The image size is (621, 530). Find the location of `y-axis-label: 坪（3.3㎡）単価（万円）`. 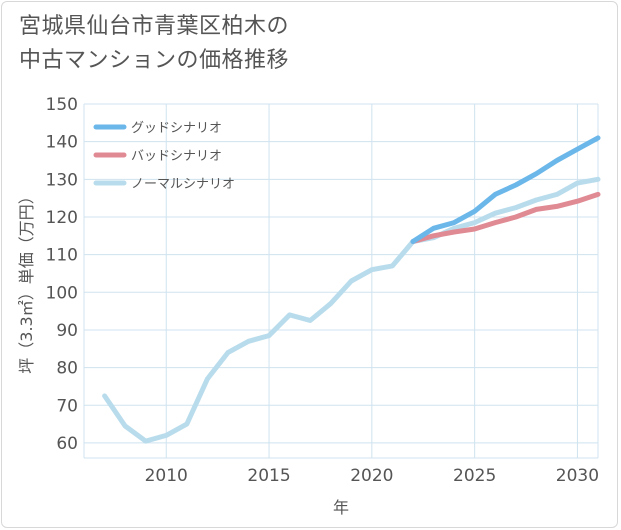

y-axis-label: 坪（3.3㎡）単価（万円） is located at coordinates (26, 280).